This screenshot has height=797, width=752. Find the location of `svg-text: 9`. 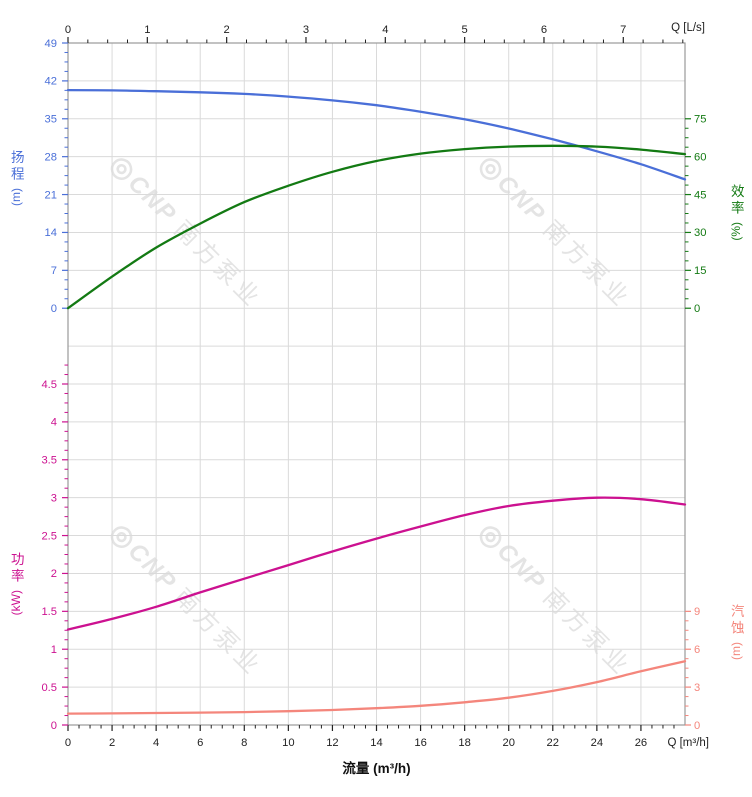

svg-text: 9 is located at coordinates (697, 612).